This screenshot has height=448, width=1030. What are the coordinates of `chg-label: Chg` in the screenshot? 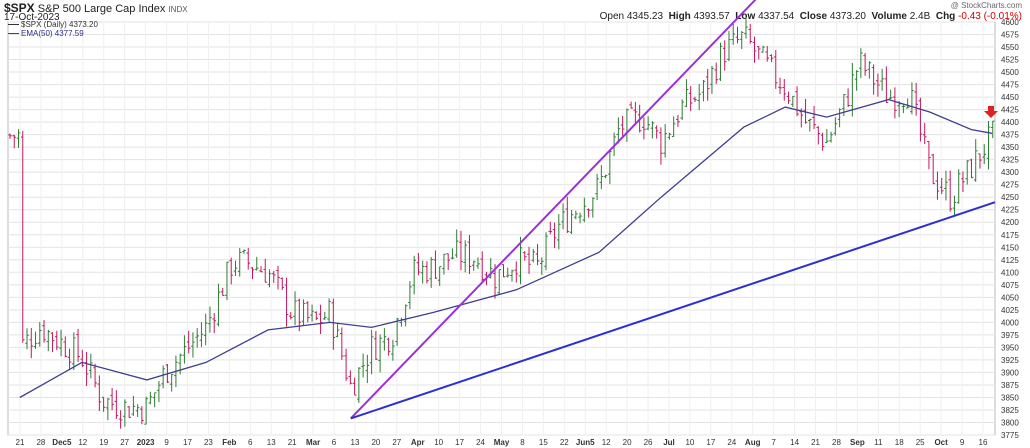 It's located at (945, 16).